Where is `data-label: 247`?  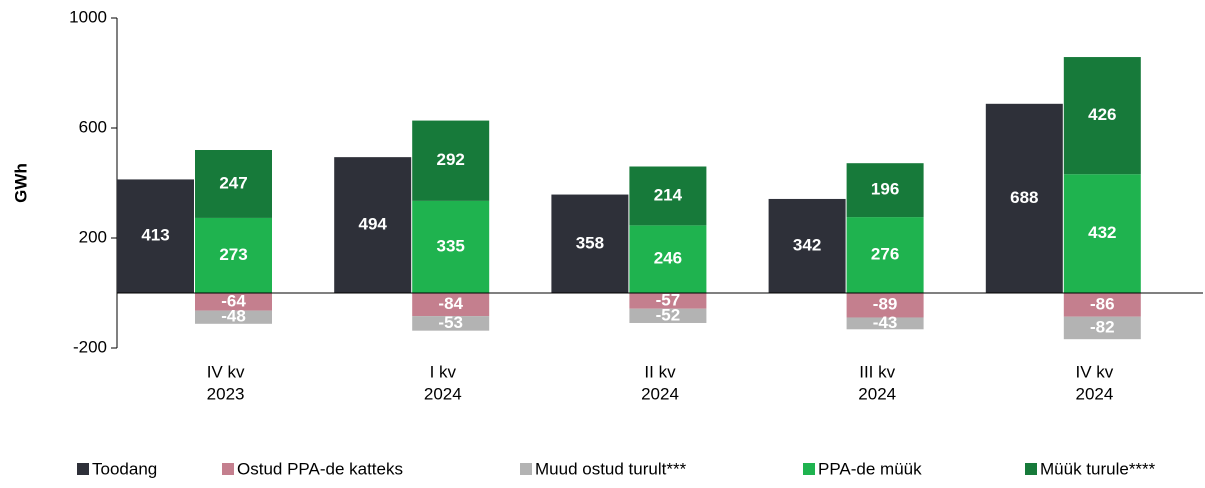
data-label: 247 is located at coordinates (233, 182).